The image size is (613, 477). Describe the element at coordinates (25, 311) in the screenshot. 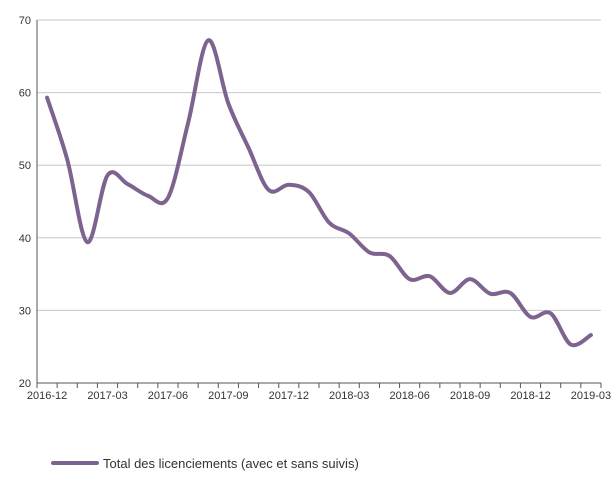

I see `y-tick-label-30: 30` at that location.